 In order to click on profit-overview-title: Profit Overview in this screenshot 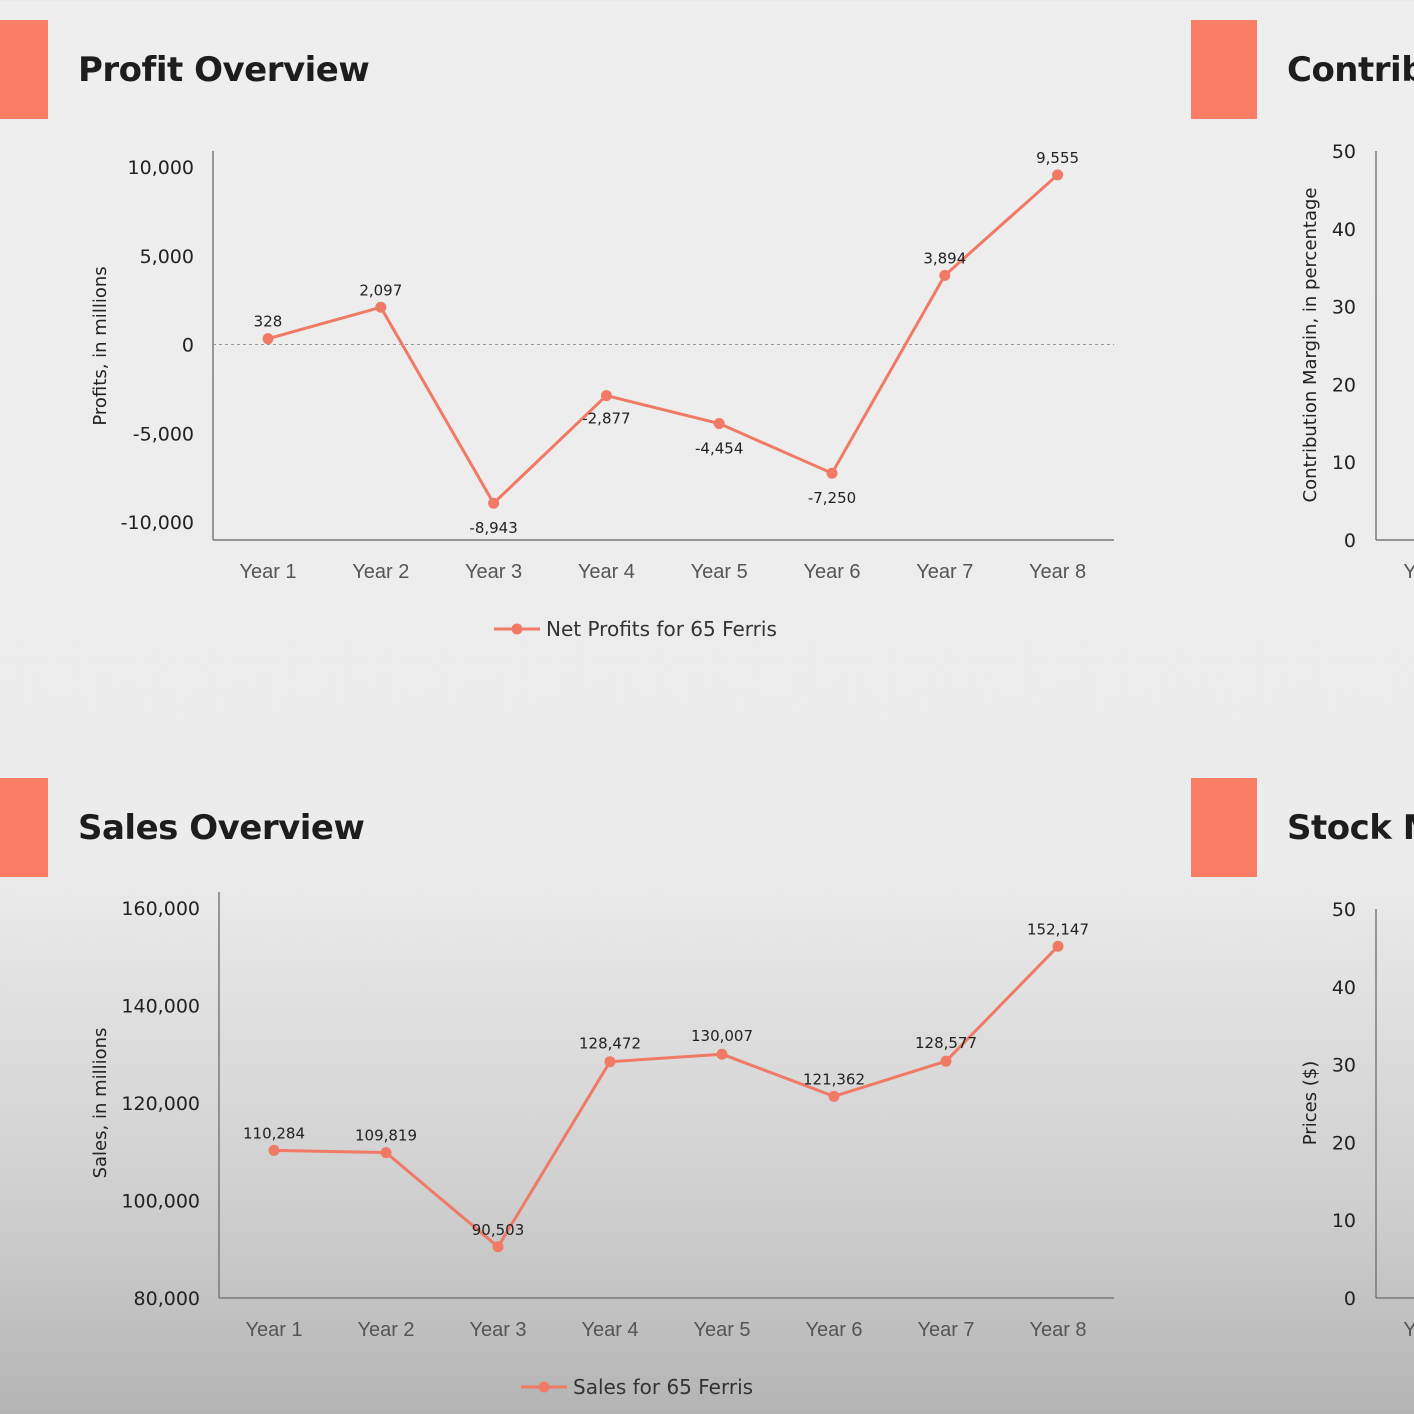, I will do `click(224, 70)`.